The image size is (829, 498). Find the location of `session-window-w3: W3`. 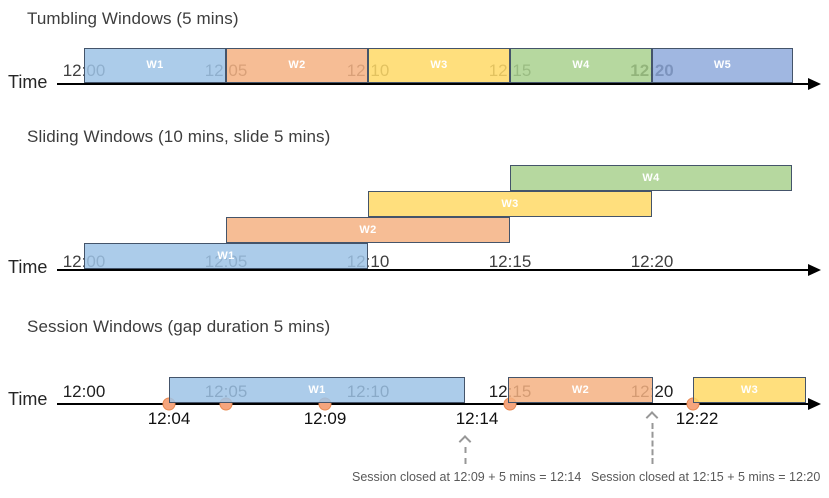

session-window-w3: W3 is located at coordinates (749, 390).